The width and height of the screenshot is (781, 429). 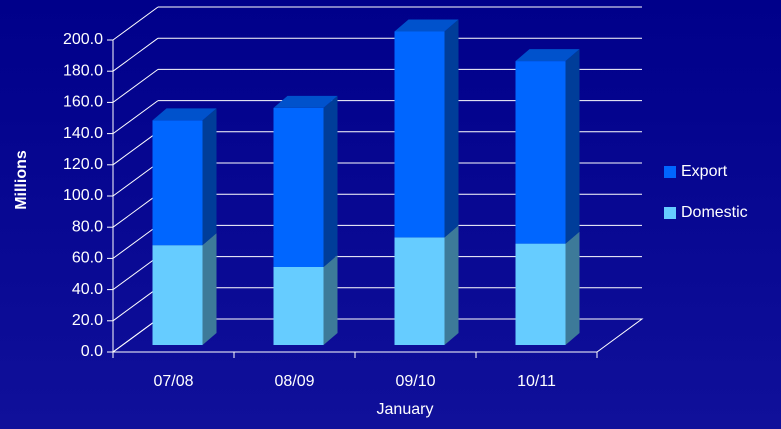 What do you see at coordinates (87, 226) in the screenshot?
I see `y-tick-label: 80.0` at bounding box center [87, 226].